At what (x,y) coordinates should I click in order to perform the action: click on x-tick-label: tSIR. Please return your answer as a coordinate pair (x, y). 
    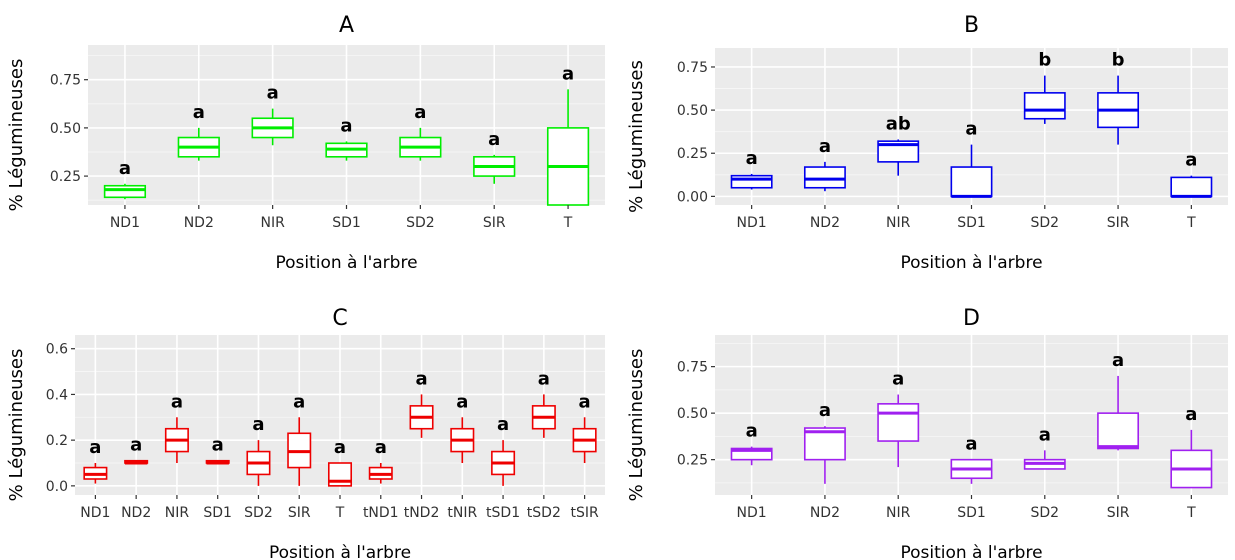
    Looking at the image, I should click on (584, 513).